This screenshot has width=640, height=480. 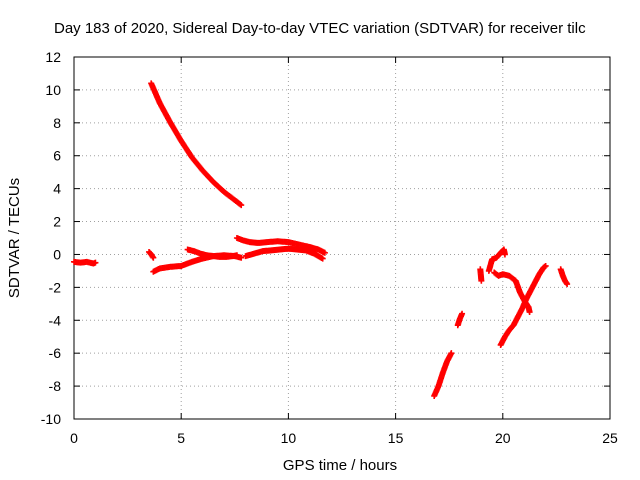 I want to click on x-tick-label: 25, so click(x=610, y=438).